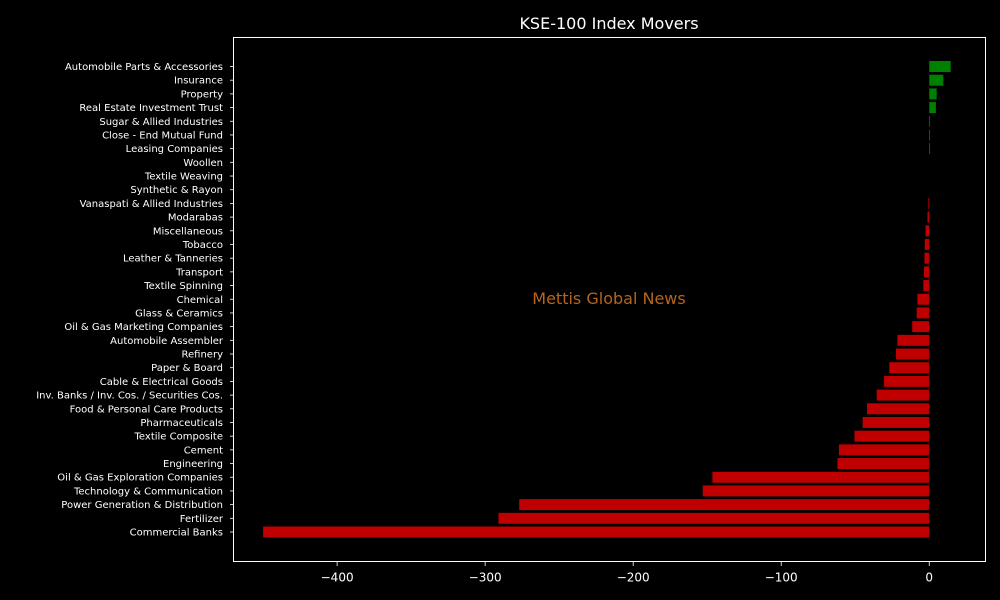 The height and width of the screenshot is (600, 1000). Describe the element at coordinates (144, 67) in the screenshot. I see `y-tick-label: Automobile Parts & Accessories` at that location.